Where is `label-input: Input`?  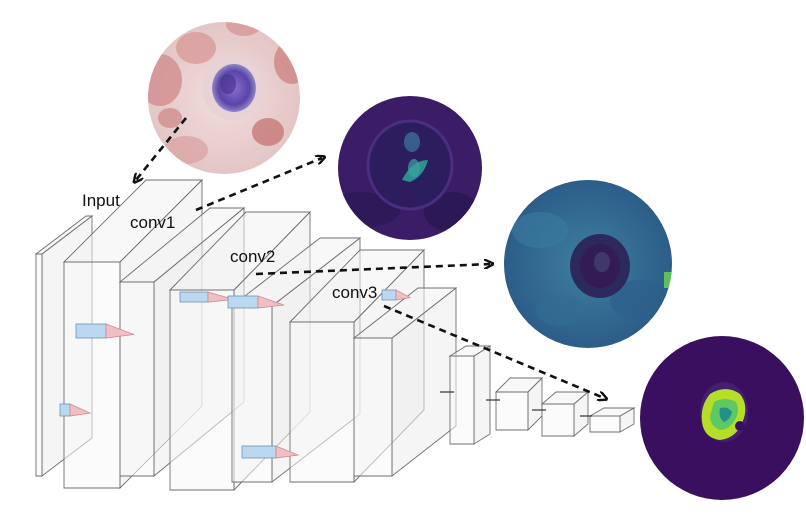 label-input: Input is located at coordinates (101, 200).